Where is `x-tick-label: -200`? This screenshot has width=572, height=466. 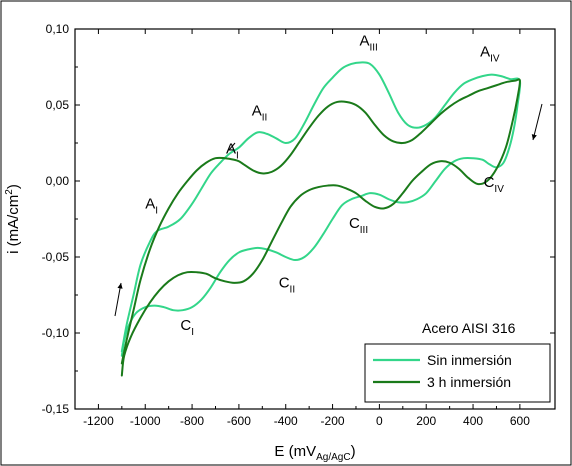 x-tick-label: -200 is located at coordinates (333, 421).